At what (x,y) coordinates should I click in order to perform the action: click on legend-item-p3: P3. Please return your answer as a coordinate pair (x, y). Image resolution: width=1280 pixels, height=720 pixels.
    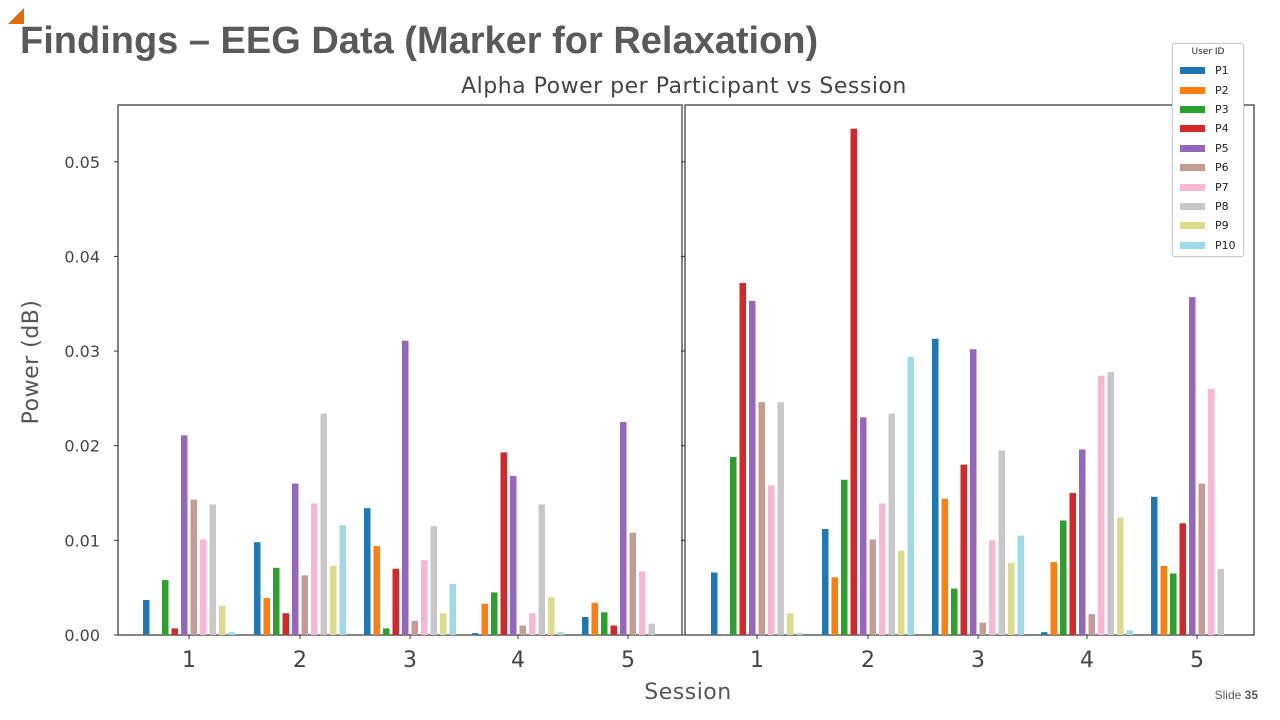
    Looking at the image, I should click on (1208, 109).